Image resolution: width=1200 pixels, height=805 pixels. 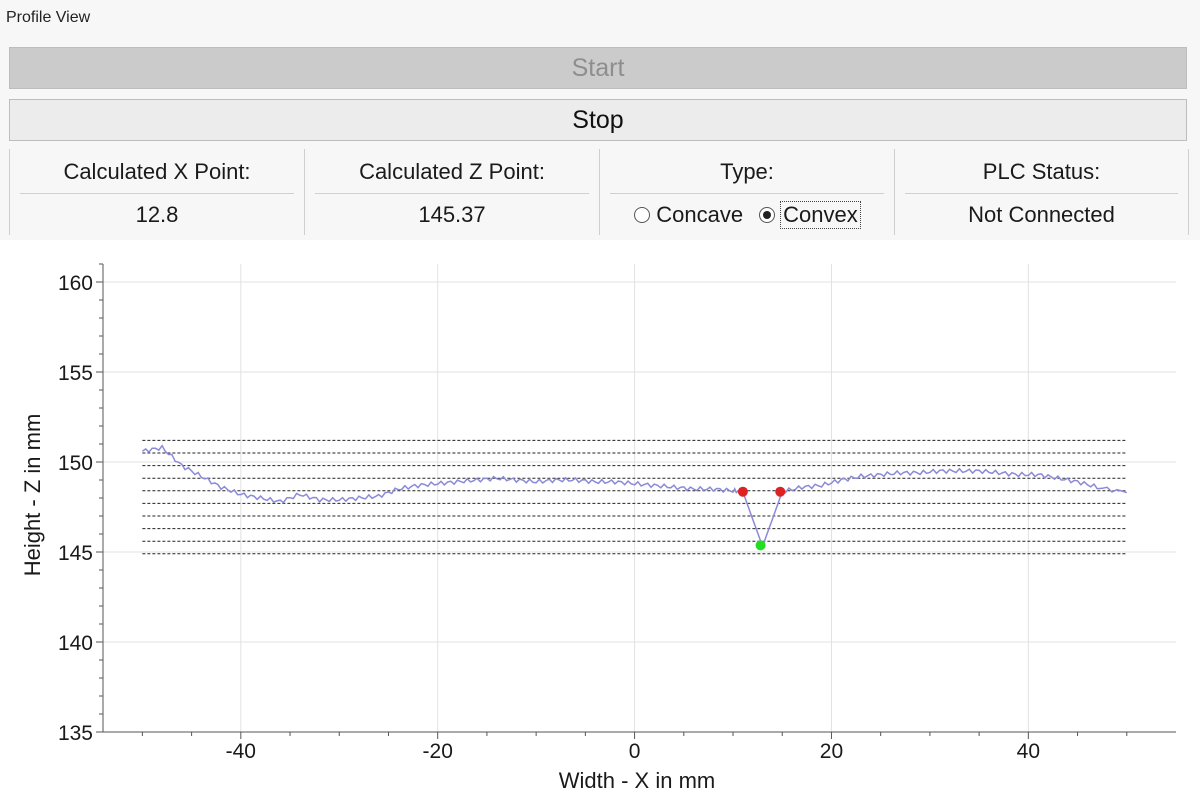 What do you see at coordinates (767, 215) in the screenshot?
I see `convex-radio-indicator` at bounding box center [767, 215].